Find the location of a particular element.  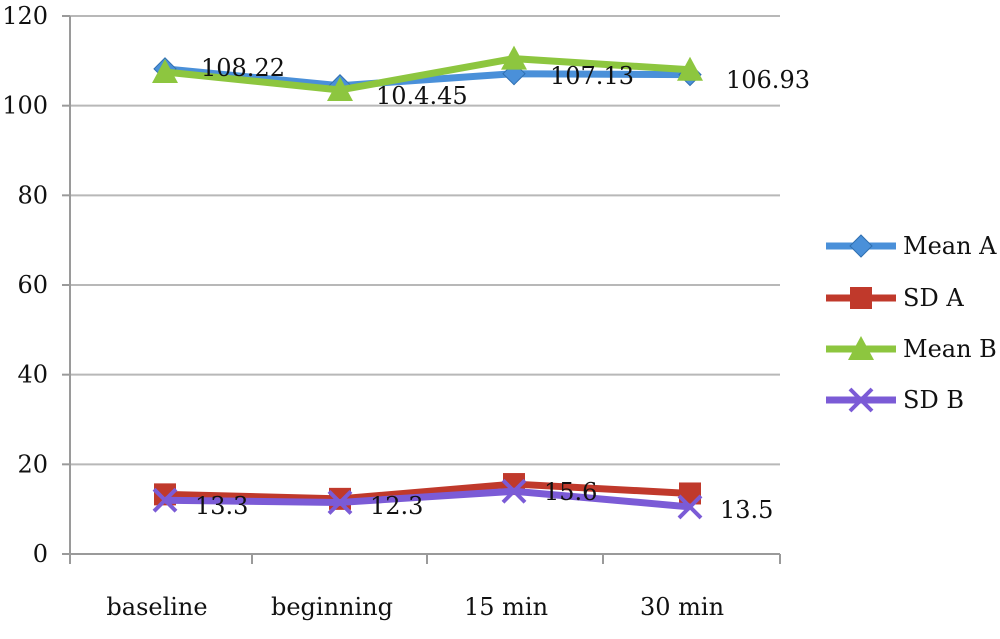

legend-marker-mean-b is located at coordinates (861, 348).